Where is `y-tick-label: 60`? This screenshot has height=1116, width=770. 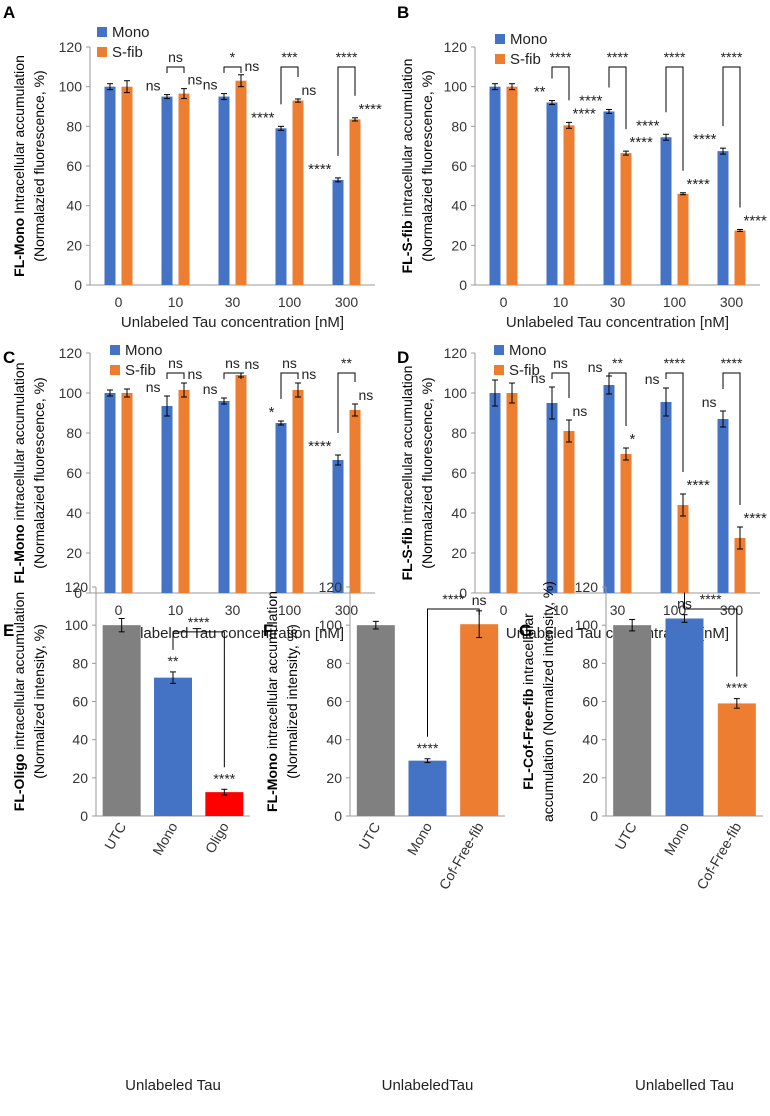
y-tick-label: 60 is located at coordinates (590, 702).